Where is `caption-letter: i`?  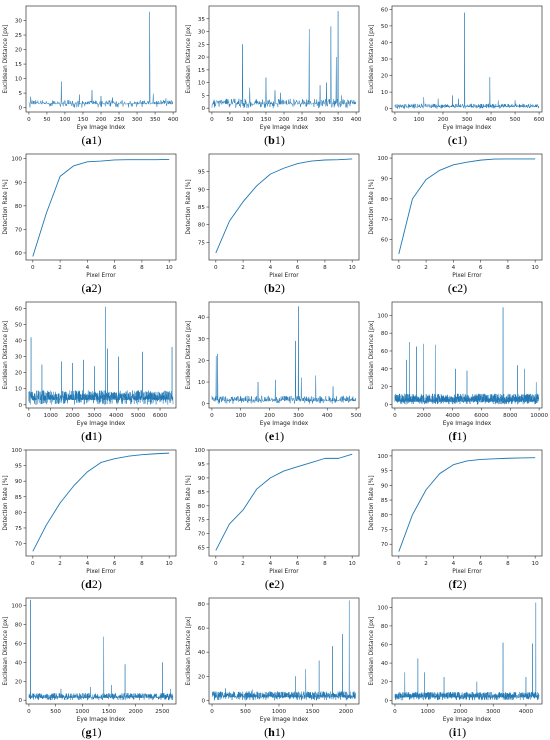
caption-letter: i is located at coordinates (454, 732).